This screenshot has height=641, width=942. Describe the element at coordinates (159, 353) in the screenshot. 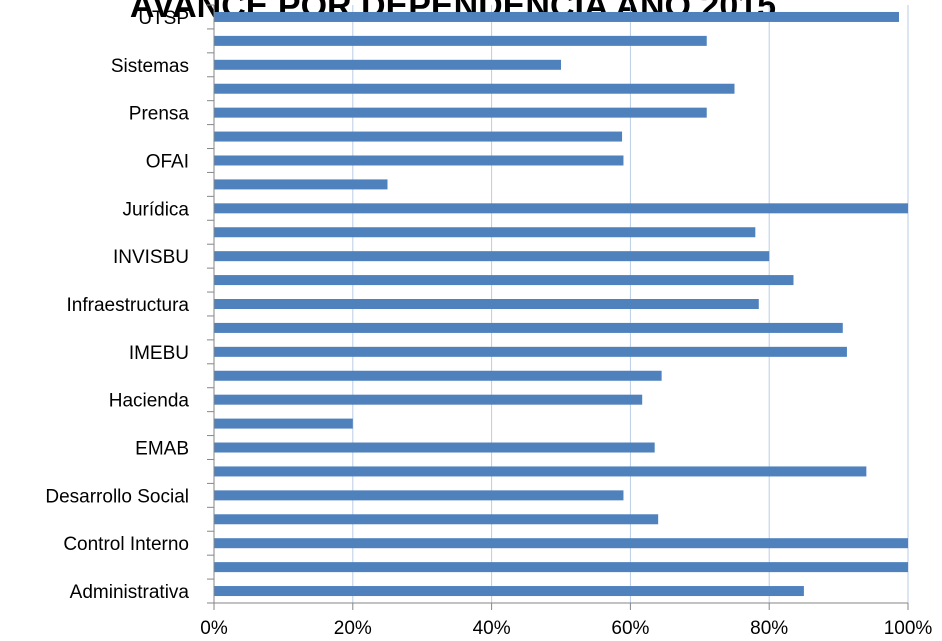

I see `y-tick-label: IMEBU` at that location.